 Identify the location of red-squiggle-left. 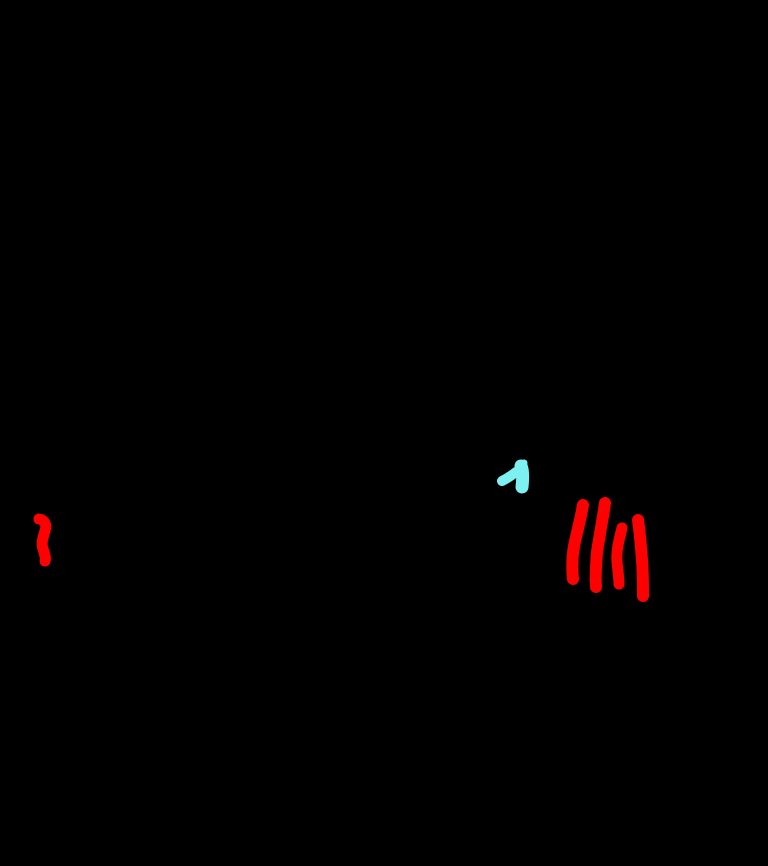
(42, 540).